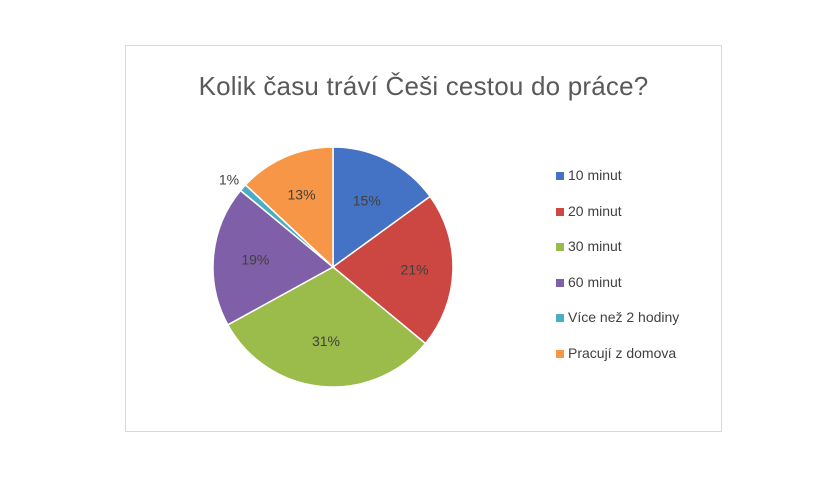 Image resolution: width=840 pixels, height=480 pixels. I want to click on legend-item-5: Více než 2 hodiny, so click(646, 319).